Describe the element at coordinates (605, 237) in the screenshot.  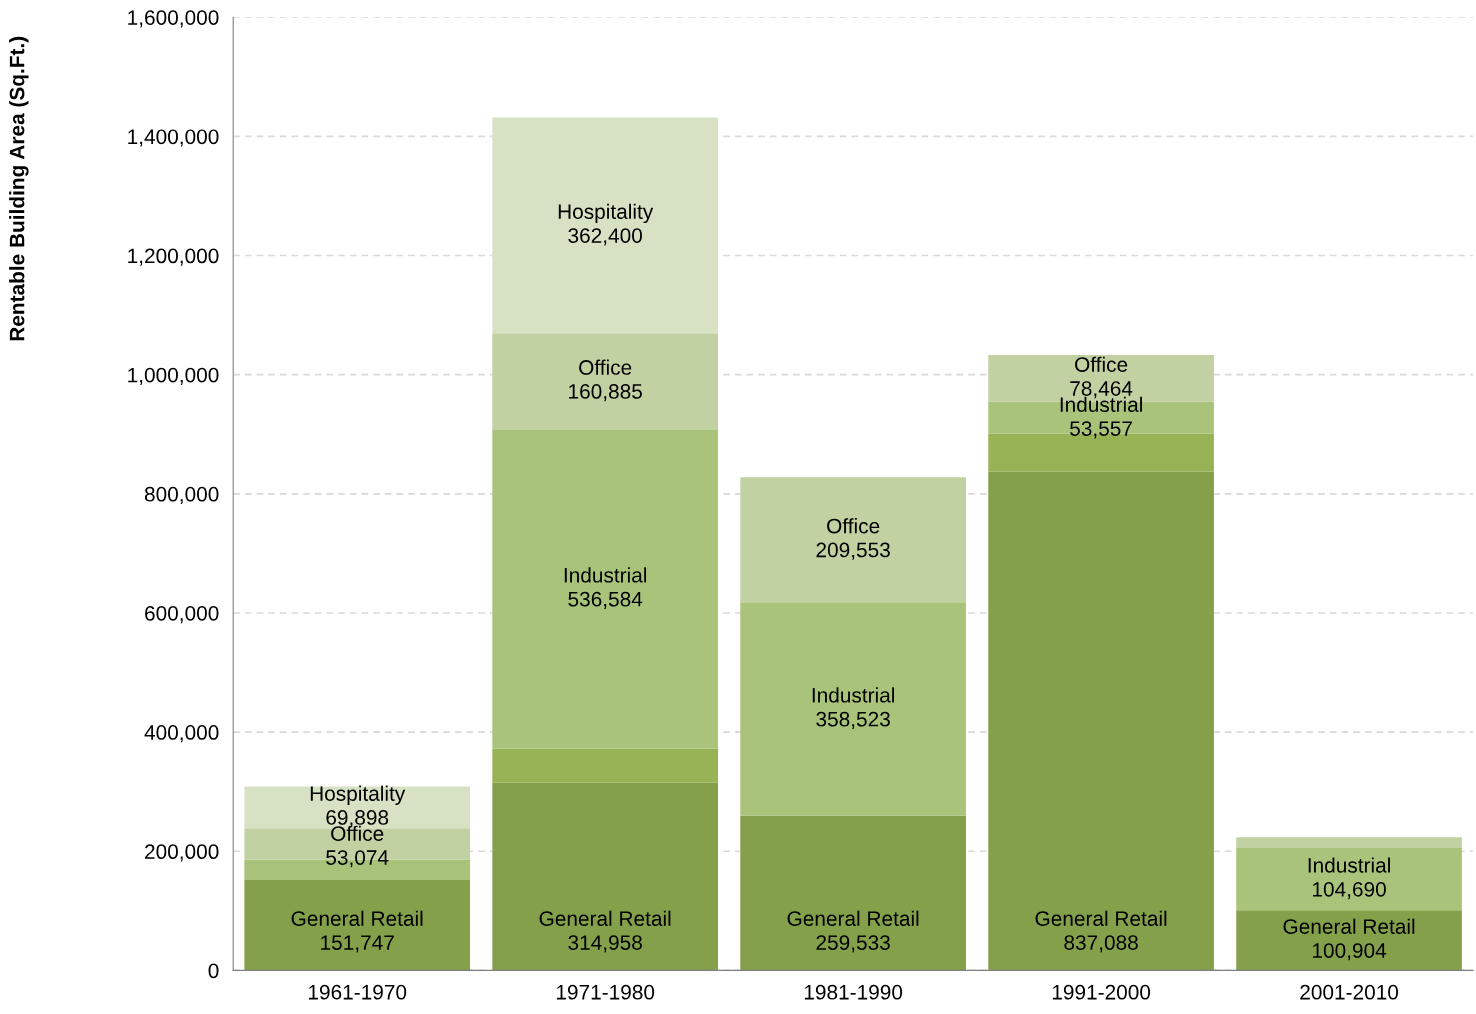
I see `data-label: 362,400` at that location.